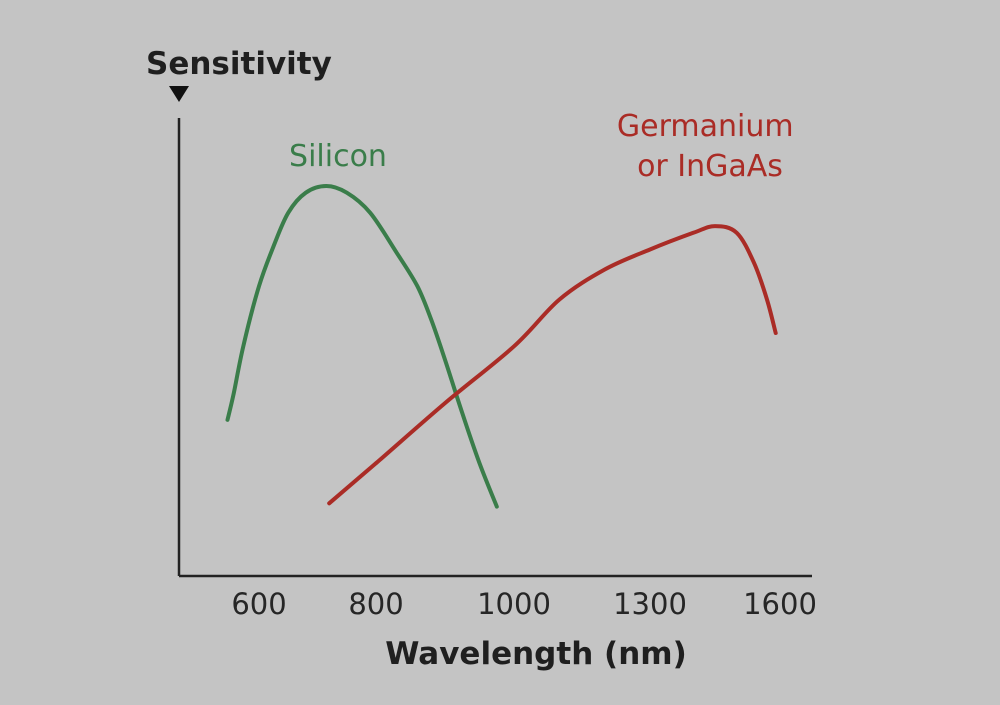  Describe the element at coordinates (239, 64) in the screenshot. I see `y-axis-label: Sensitivity` at that location.